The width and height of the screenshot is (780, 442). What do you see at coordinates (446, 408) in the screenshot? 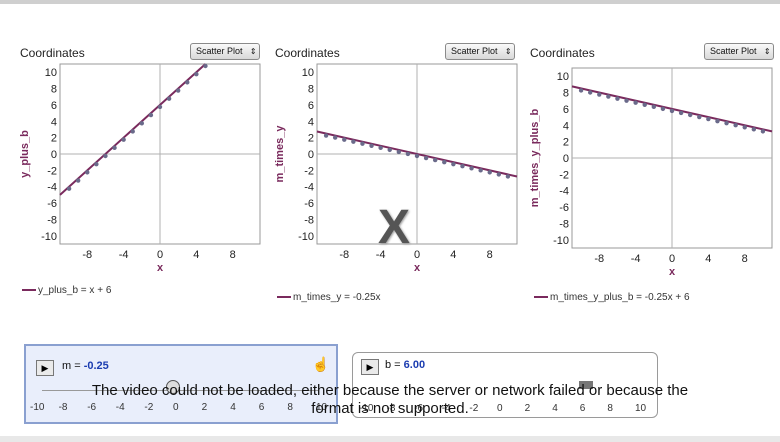
I see `scale-tick-label: -4` at bounding box center [446, 408].